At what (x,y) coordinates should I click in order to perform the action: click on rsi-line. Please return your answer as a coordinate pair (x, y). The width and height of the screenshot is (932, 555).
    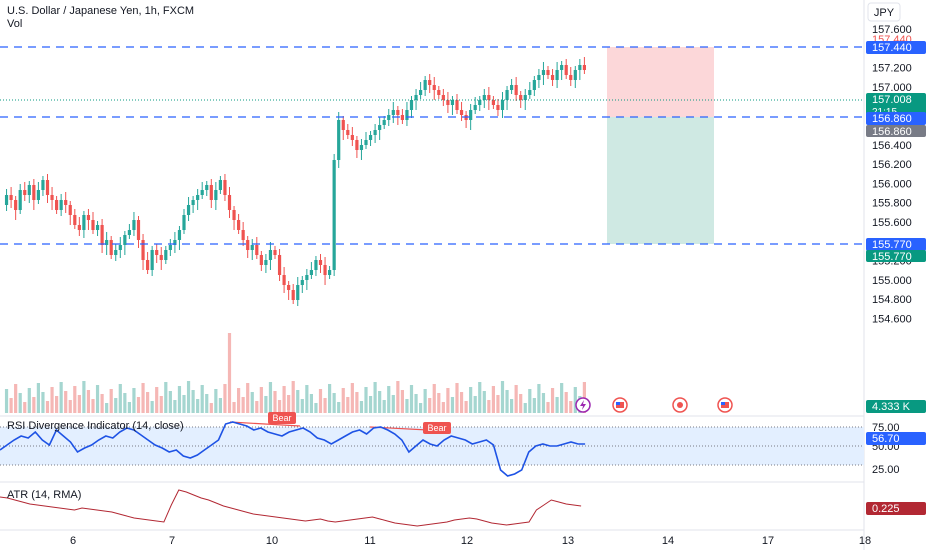
    Looking at the image, I should click on (293, 449).